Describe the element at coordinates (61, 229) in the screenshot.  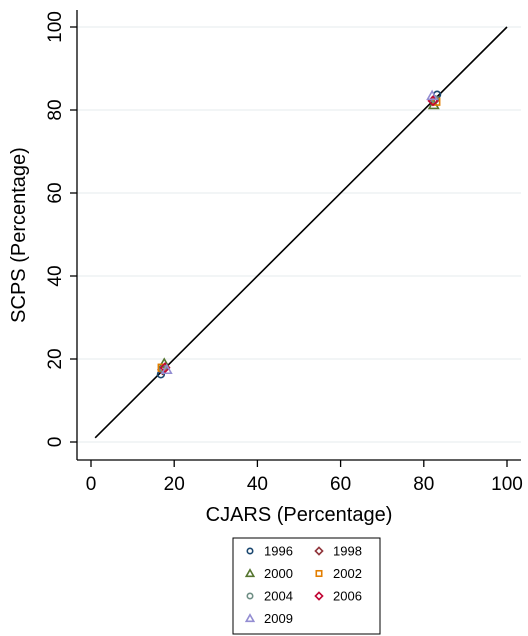
I see `y-axis-ticks: 0 20 40 60 80 100` at that location.